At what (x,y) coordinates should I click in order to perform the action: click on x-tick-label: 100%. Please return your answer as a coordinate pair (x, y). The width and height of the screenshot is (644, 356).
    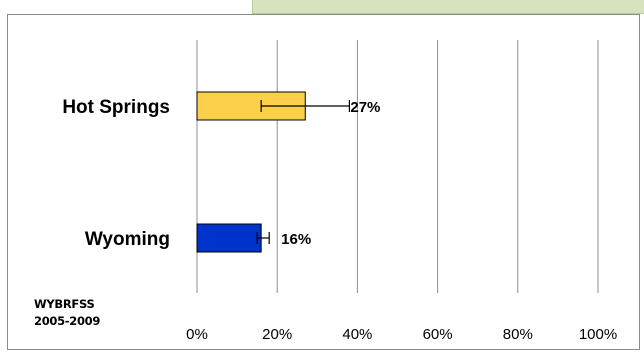
    Looking at the image, I should click on (598, 334).